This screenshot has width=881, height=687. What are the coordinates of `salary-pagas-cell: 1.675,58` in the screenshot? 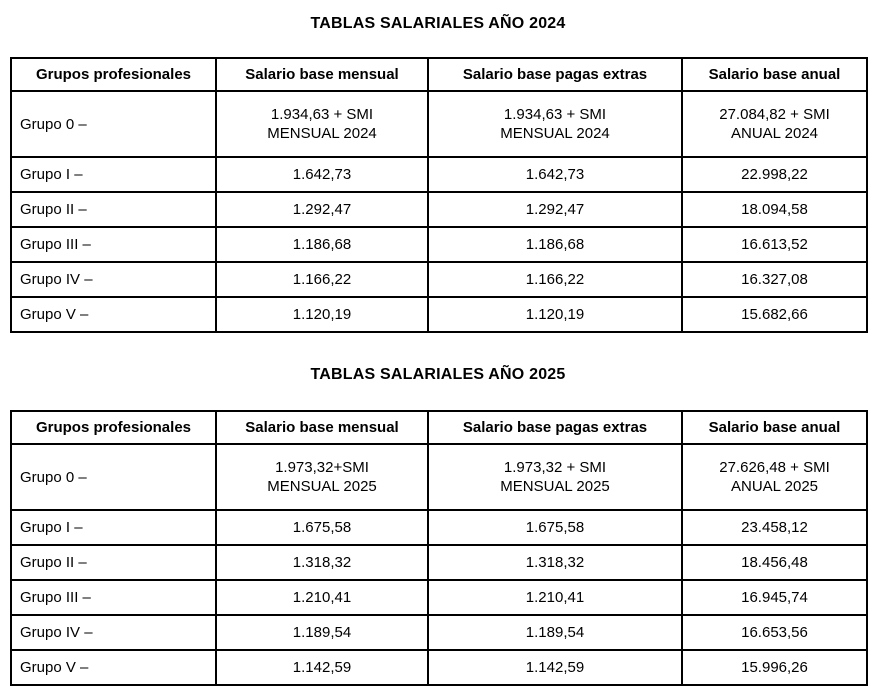 It's located at (555, 527).